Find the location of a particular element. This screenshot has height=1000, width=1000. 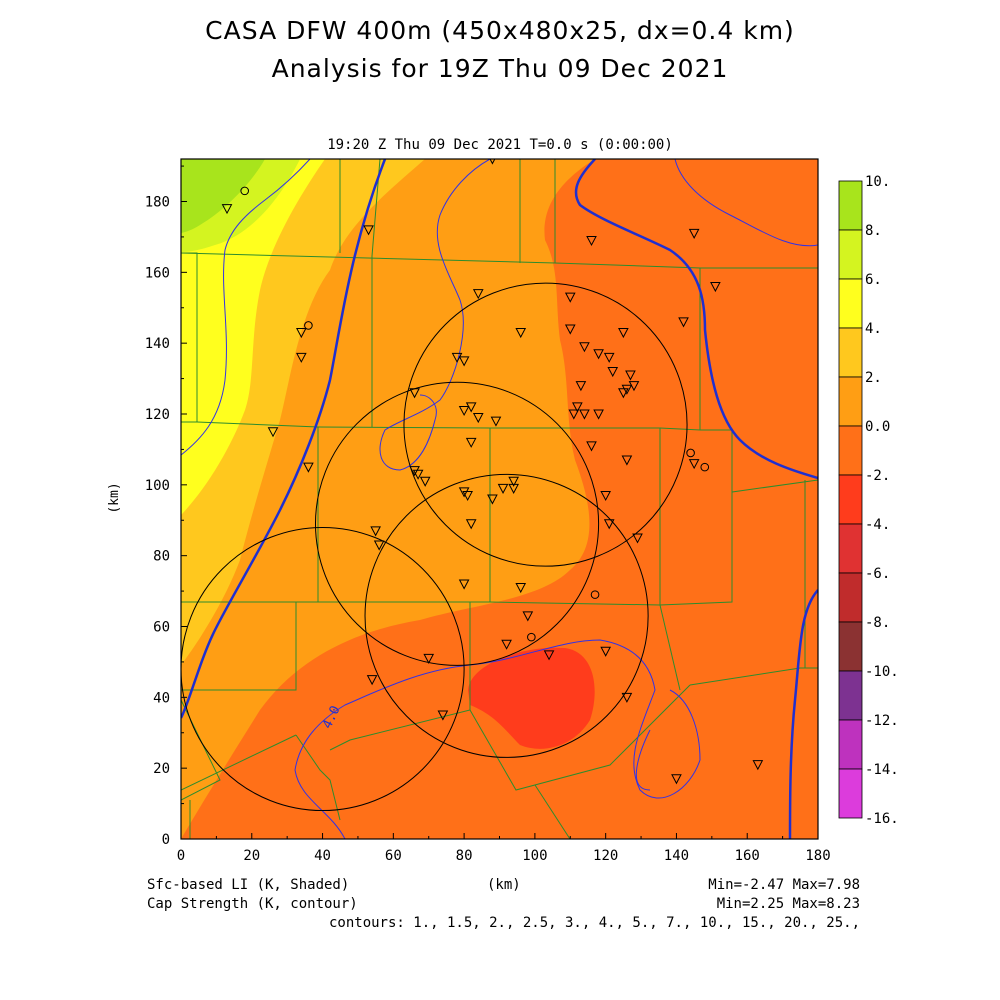

li-band-neg4-neg2 is located at coordinates (531, 698).